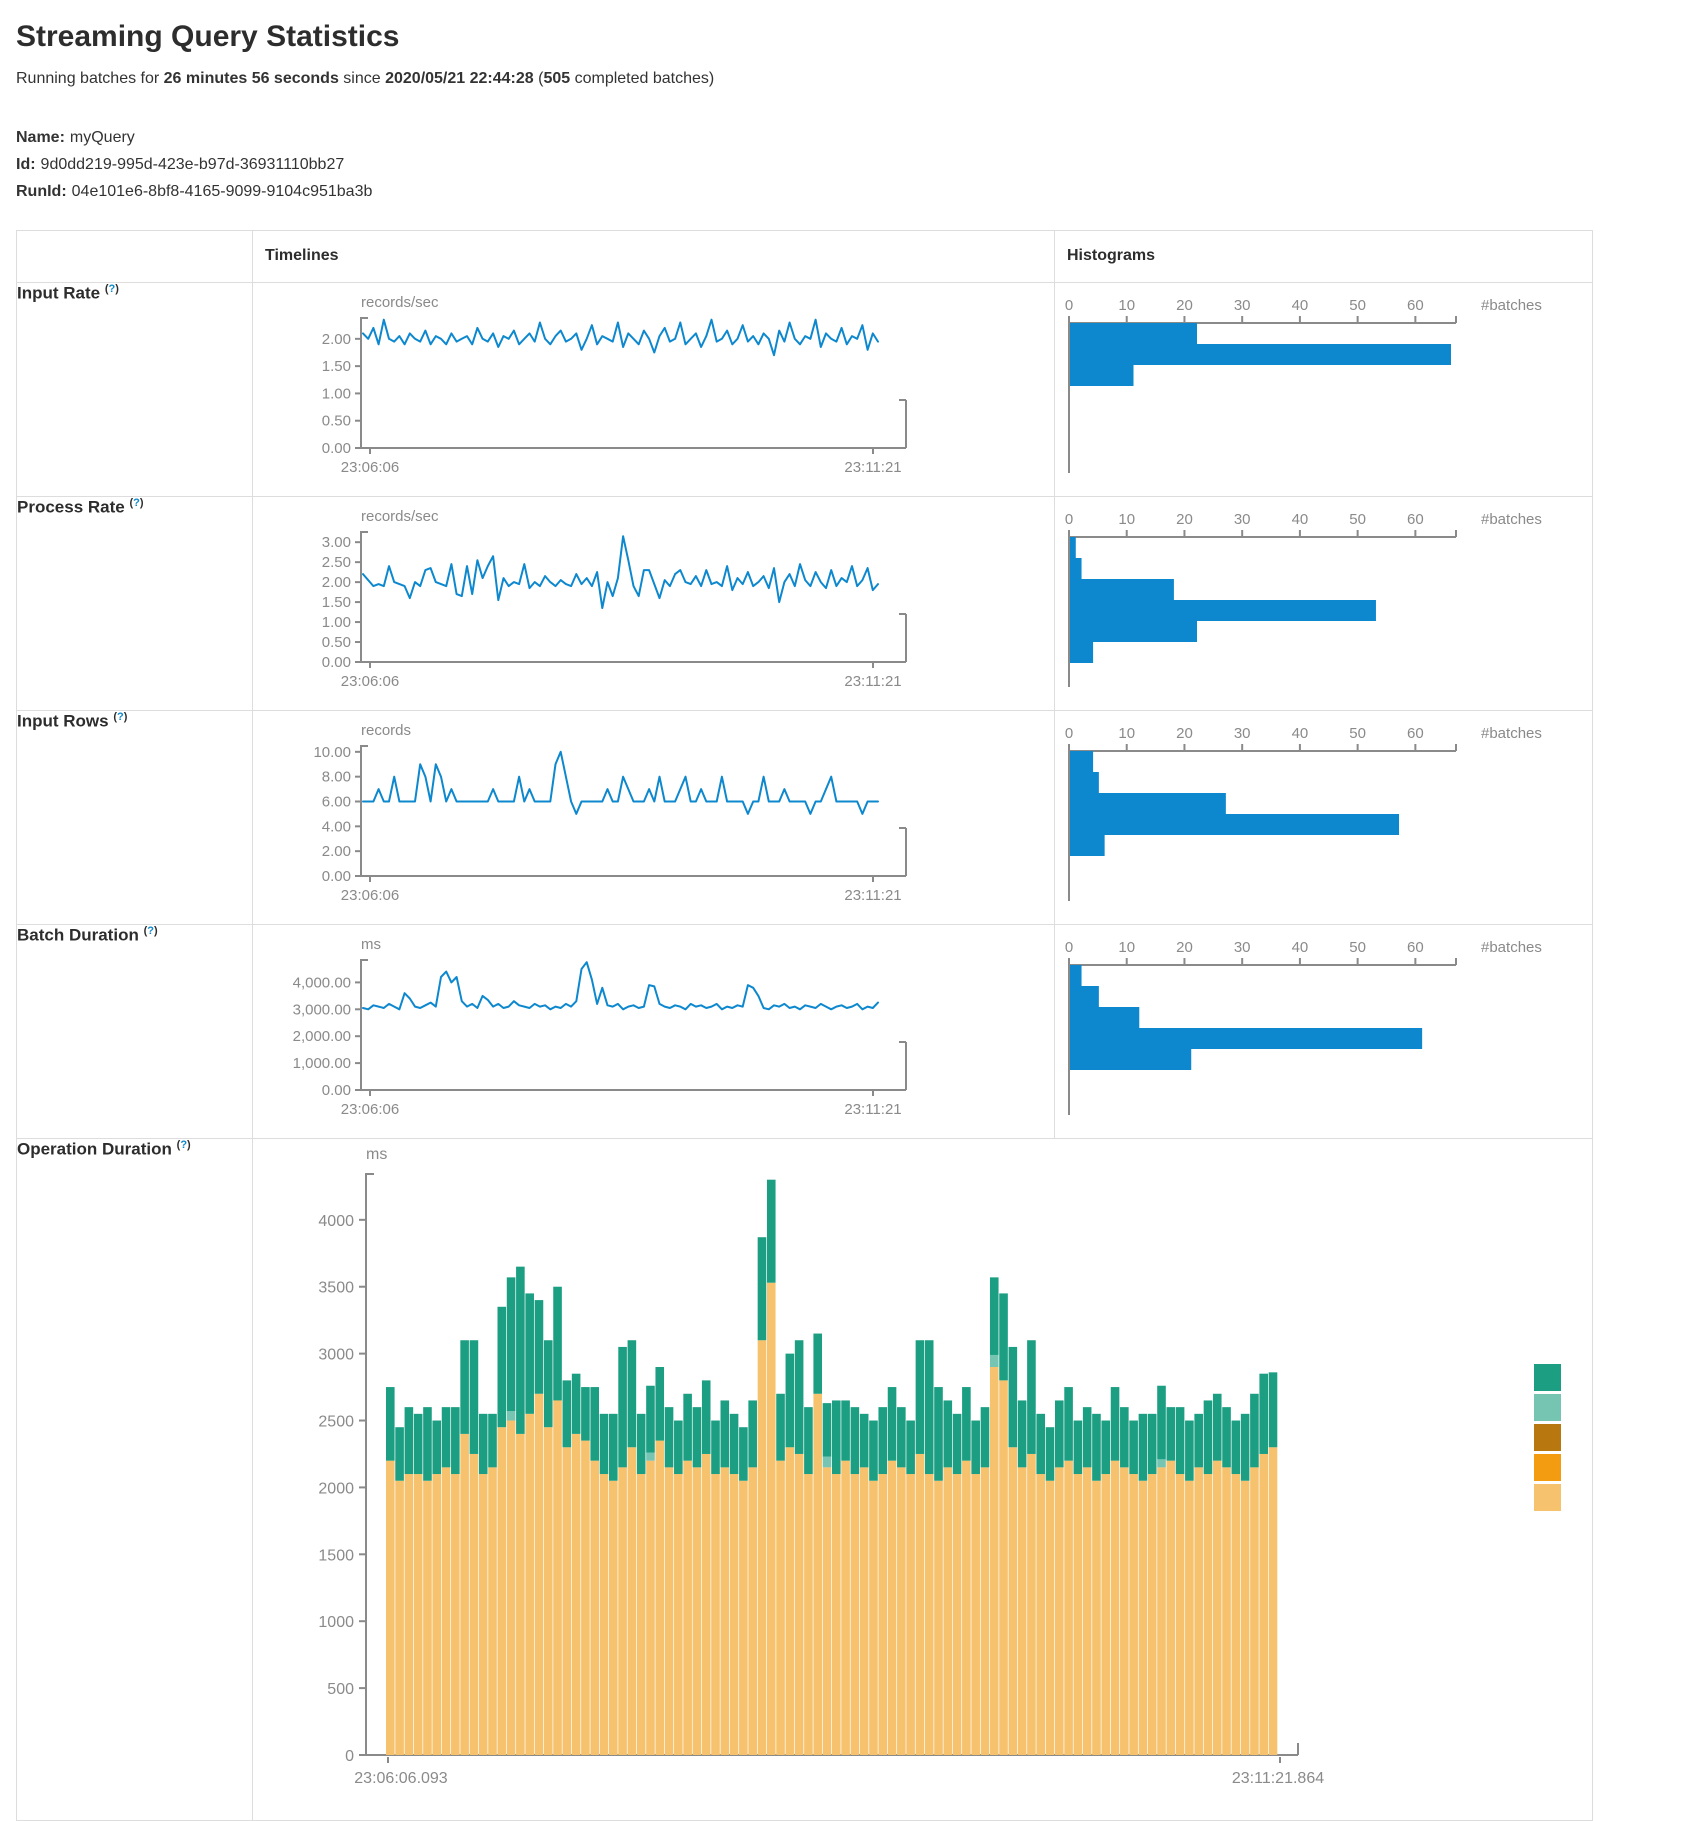 The height and width of the screenshot is (1821, 1693). Describe the element at coordinates (336, 776) in the screenshot. I see `svg-text: 8.00` at that location.